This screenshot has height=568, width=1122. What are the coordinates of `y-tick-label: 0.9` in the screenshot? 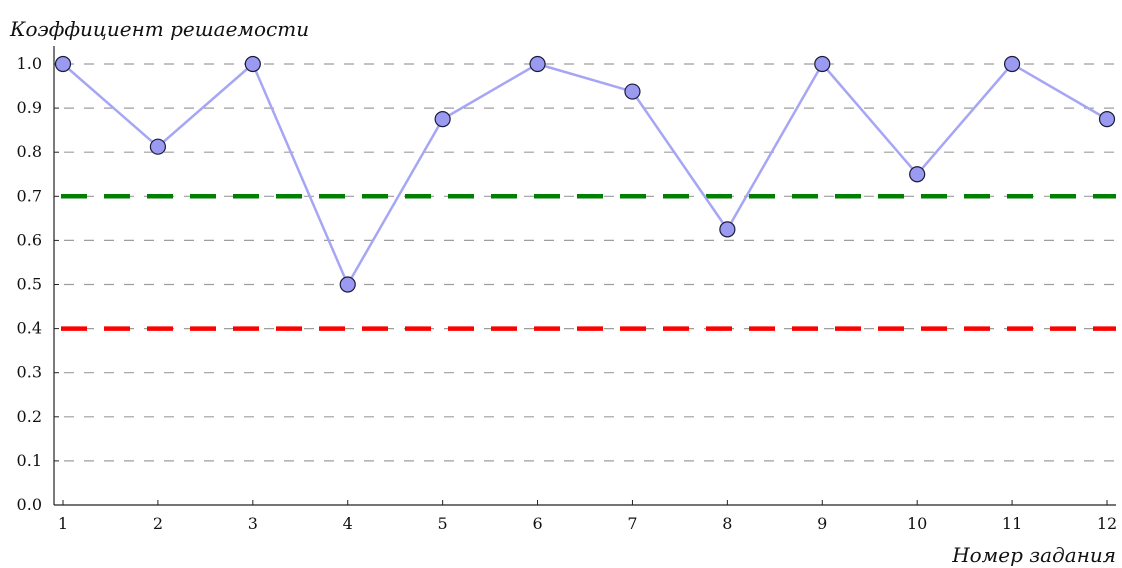 It's located at (29, 107).